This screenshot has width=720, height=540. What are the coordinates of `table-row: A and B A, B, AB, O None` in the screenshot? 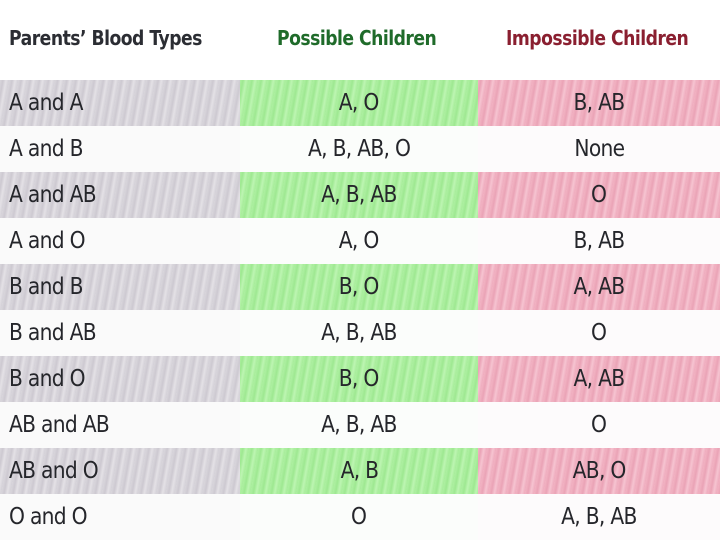 It's located at (360, 149).